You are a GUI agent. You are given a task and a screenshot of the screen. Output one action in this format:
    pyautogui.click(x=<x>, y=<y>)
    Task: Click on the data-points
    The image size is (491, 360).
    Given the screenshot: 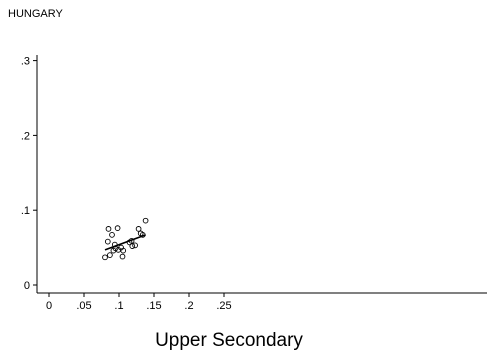 What is the action you would take?
    pyautogui.click(x=125, y=239)
    